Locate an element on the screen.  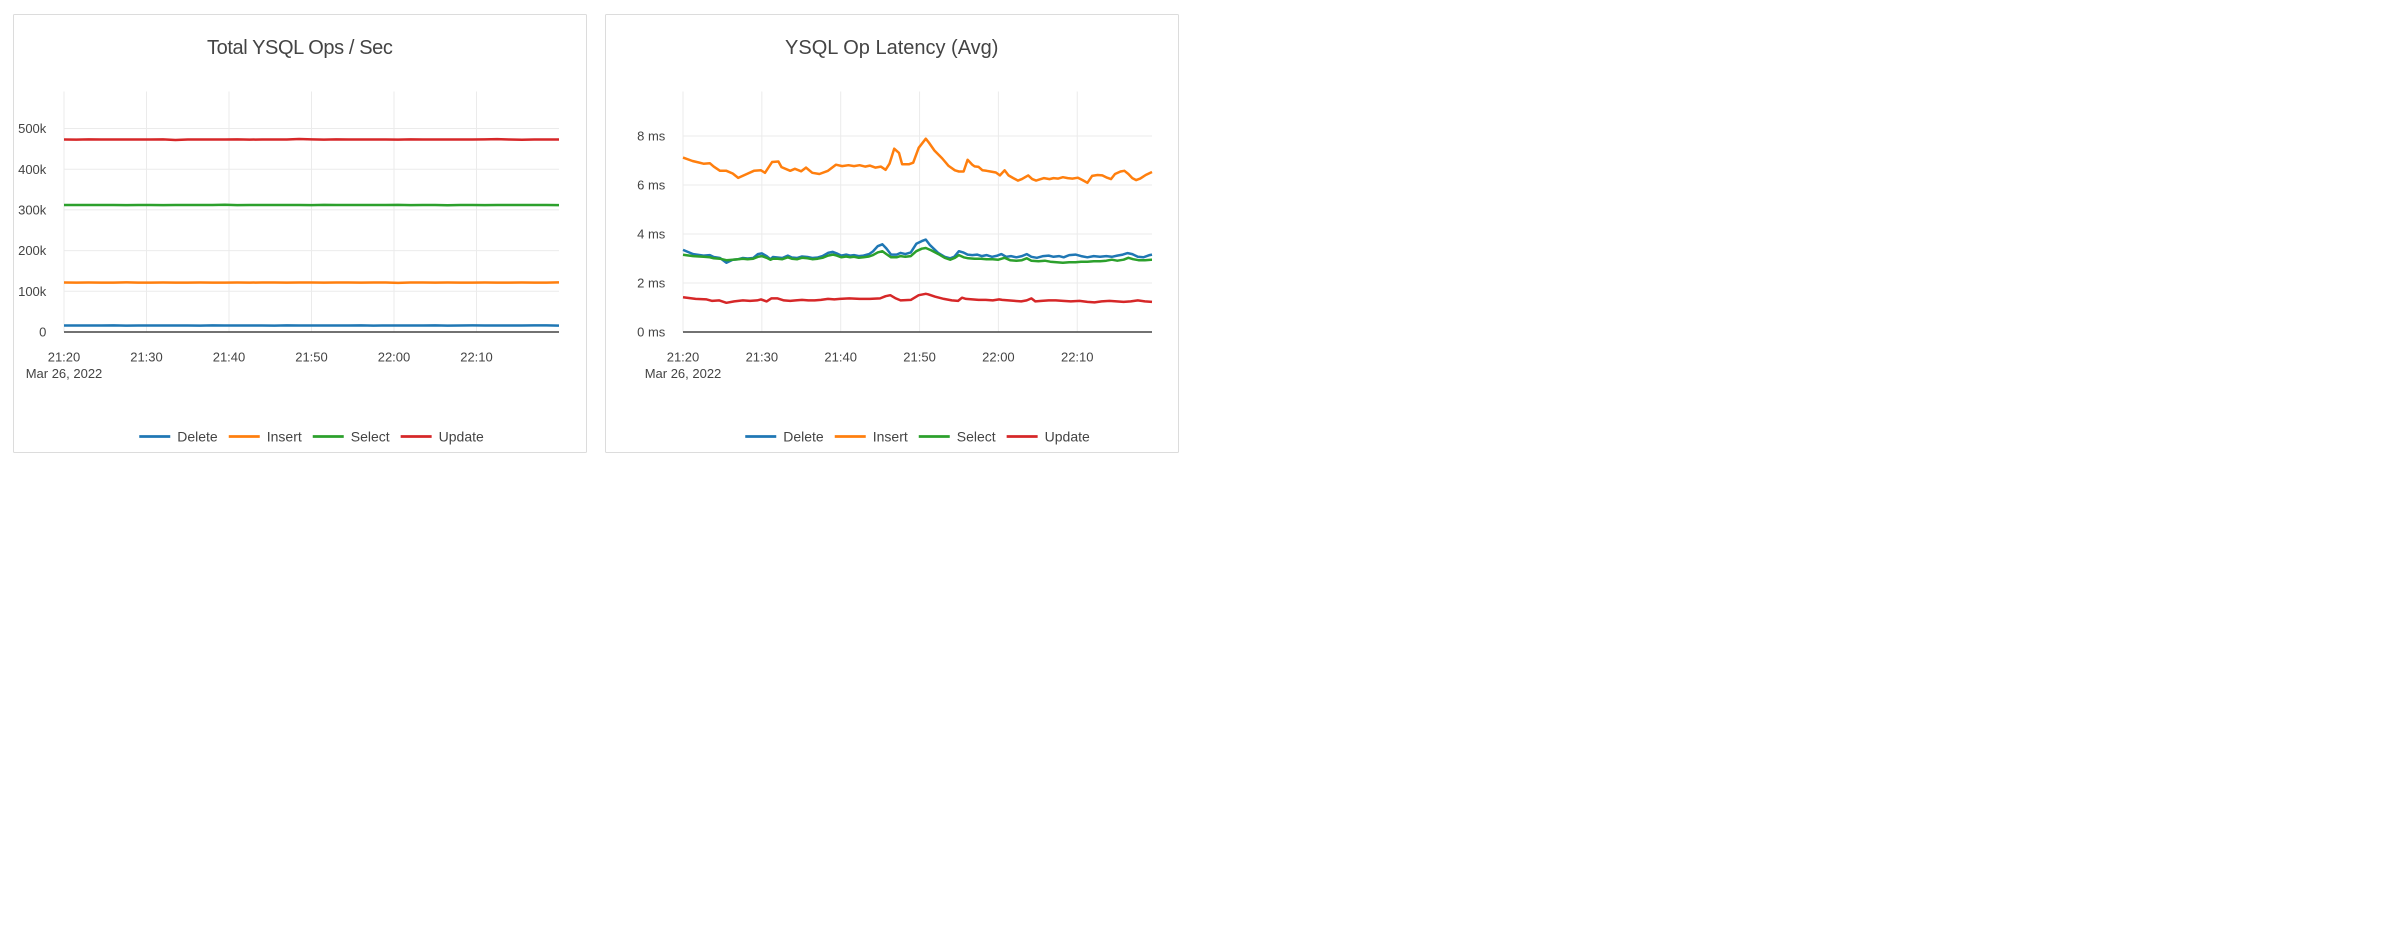
svg-text: 200k is located at coordinates (32, 250).